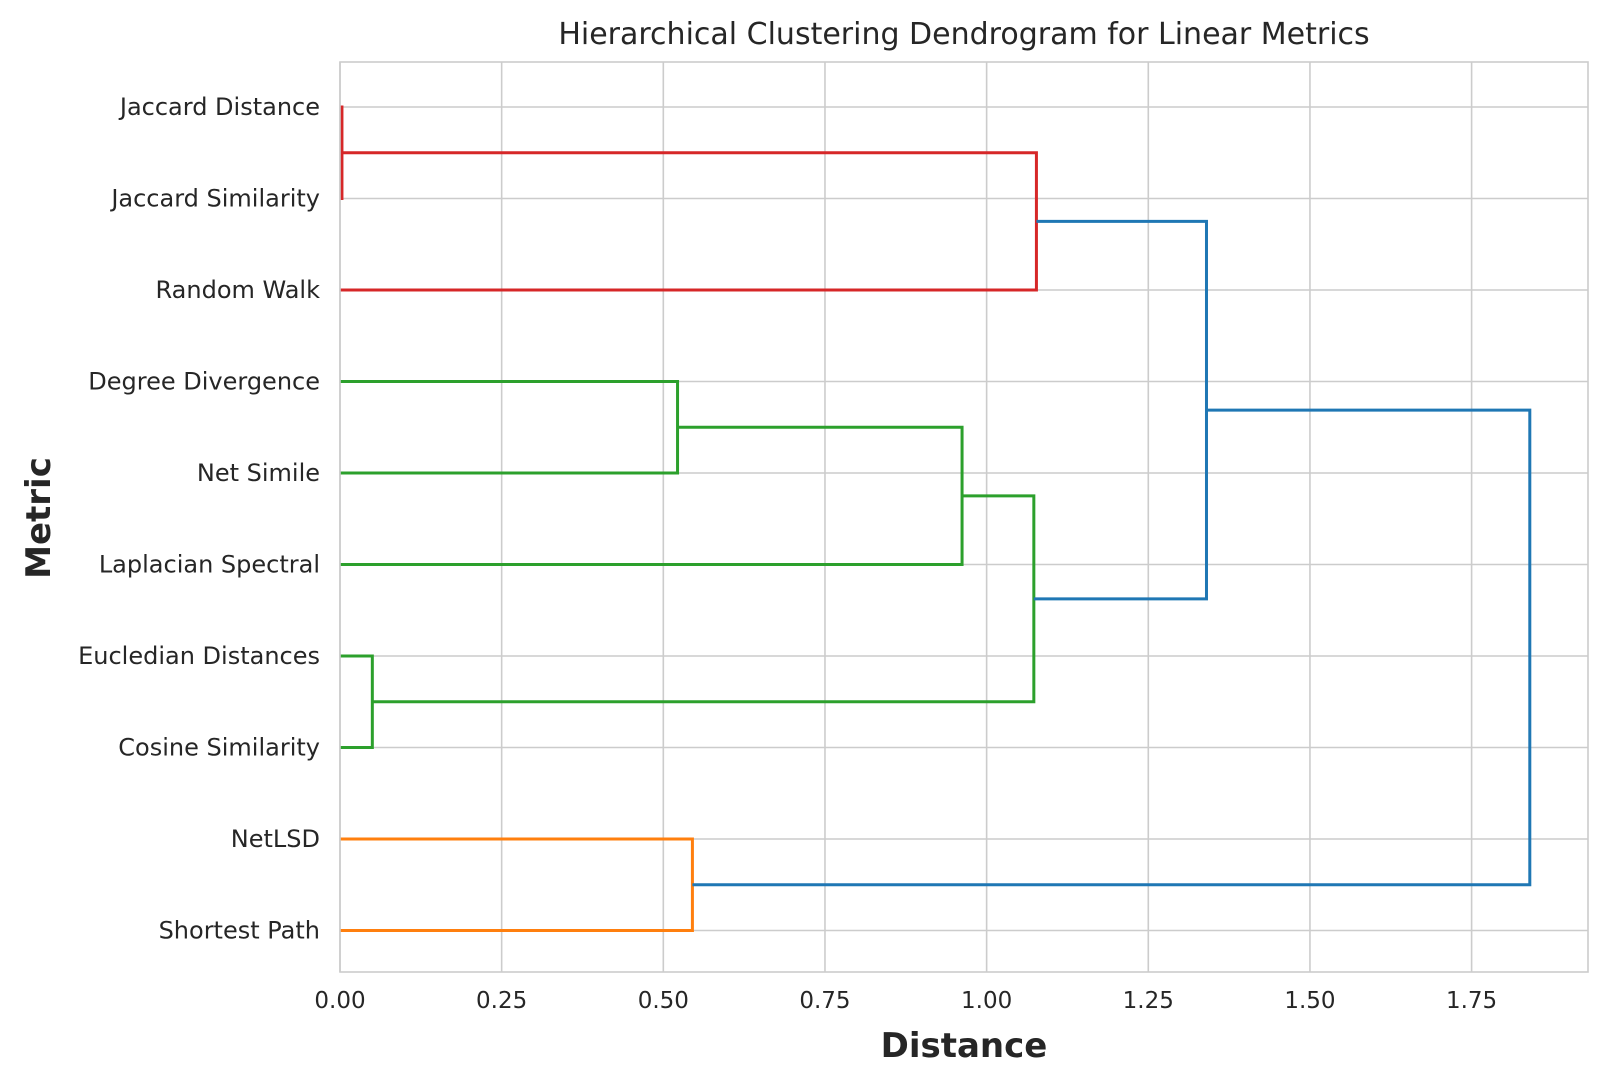  I want to click on leaf-label: Degree Divergence, so click(204, 382).